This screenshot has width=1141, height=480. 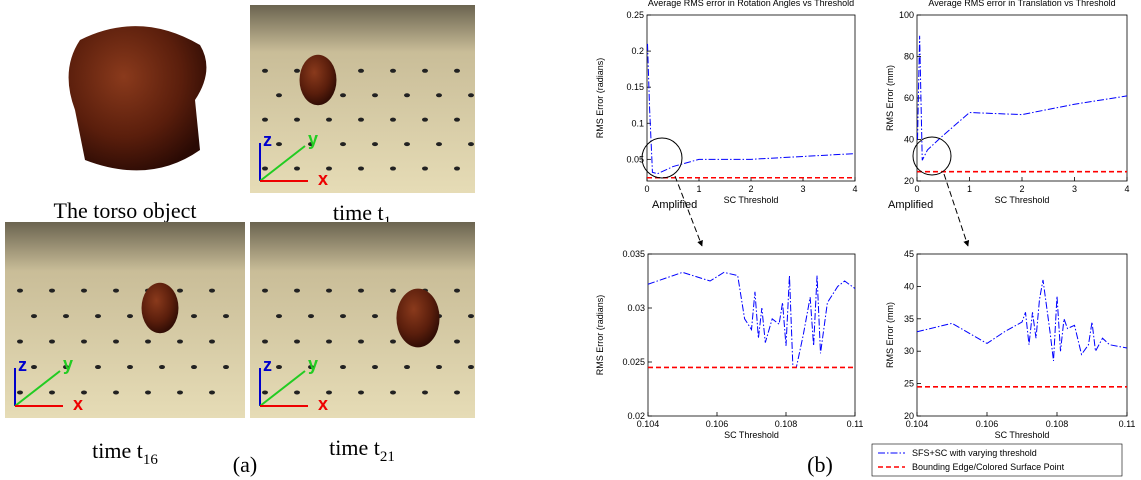 What do you see at coordinates (362, 99) in the screenshot?
I see `scene-image` at bounding box center [362, 99].